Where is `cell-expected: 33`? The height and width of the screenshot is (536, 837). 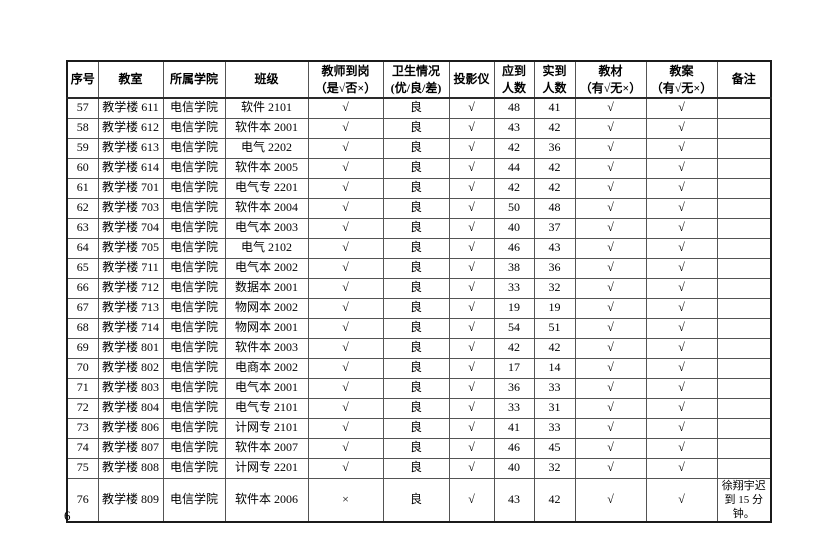
cell-expected: 33 is located at coordinates (514, 408).